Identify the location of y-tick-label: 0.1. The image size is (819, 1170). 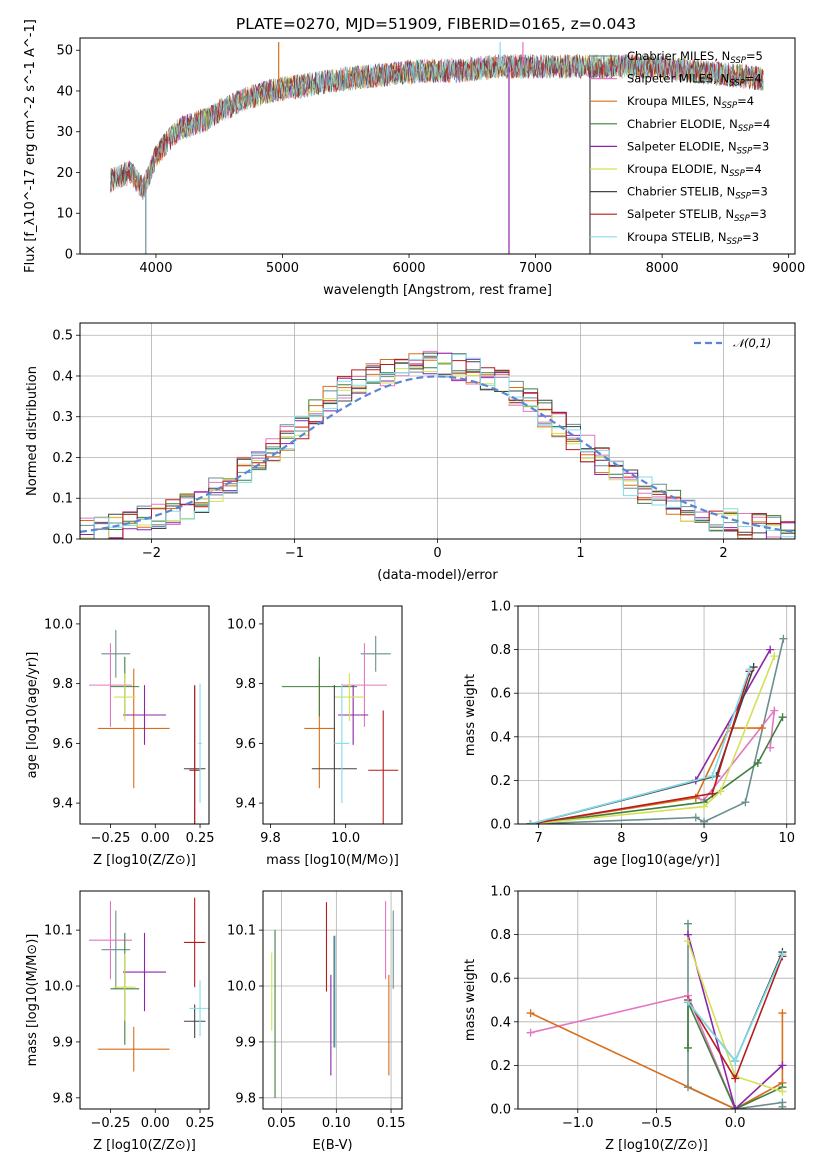
(62, 499).